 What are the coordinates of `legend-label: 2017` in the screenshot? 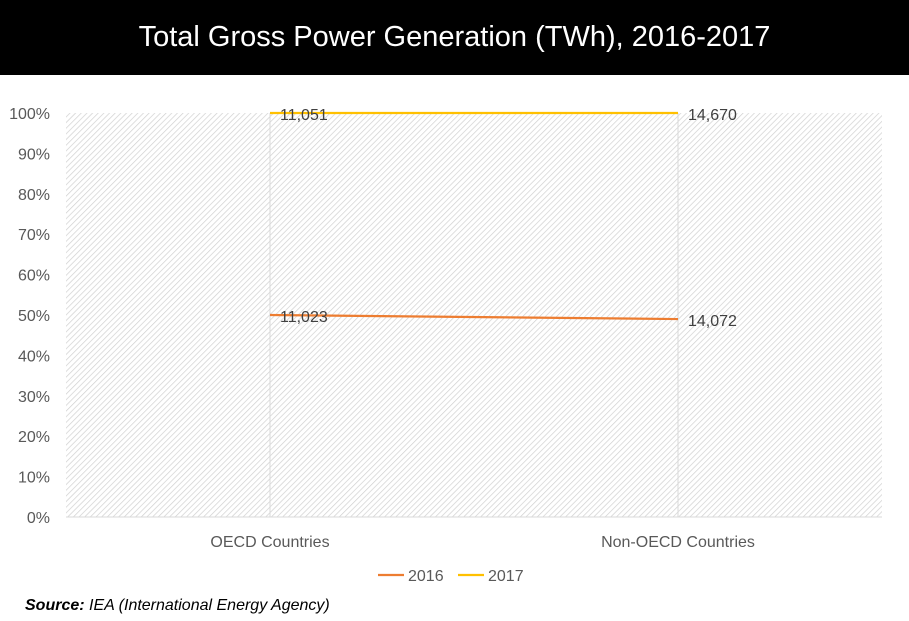 It's located at (506, 576).